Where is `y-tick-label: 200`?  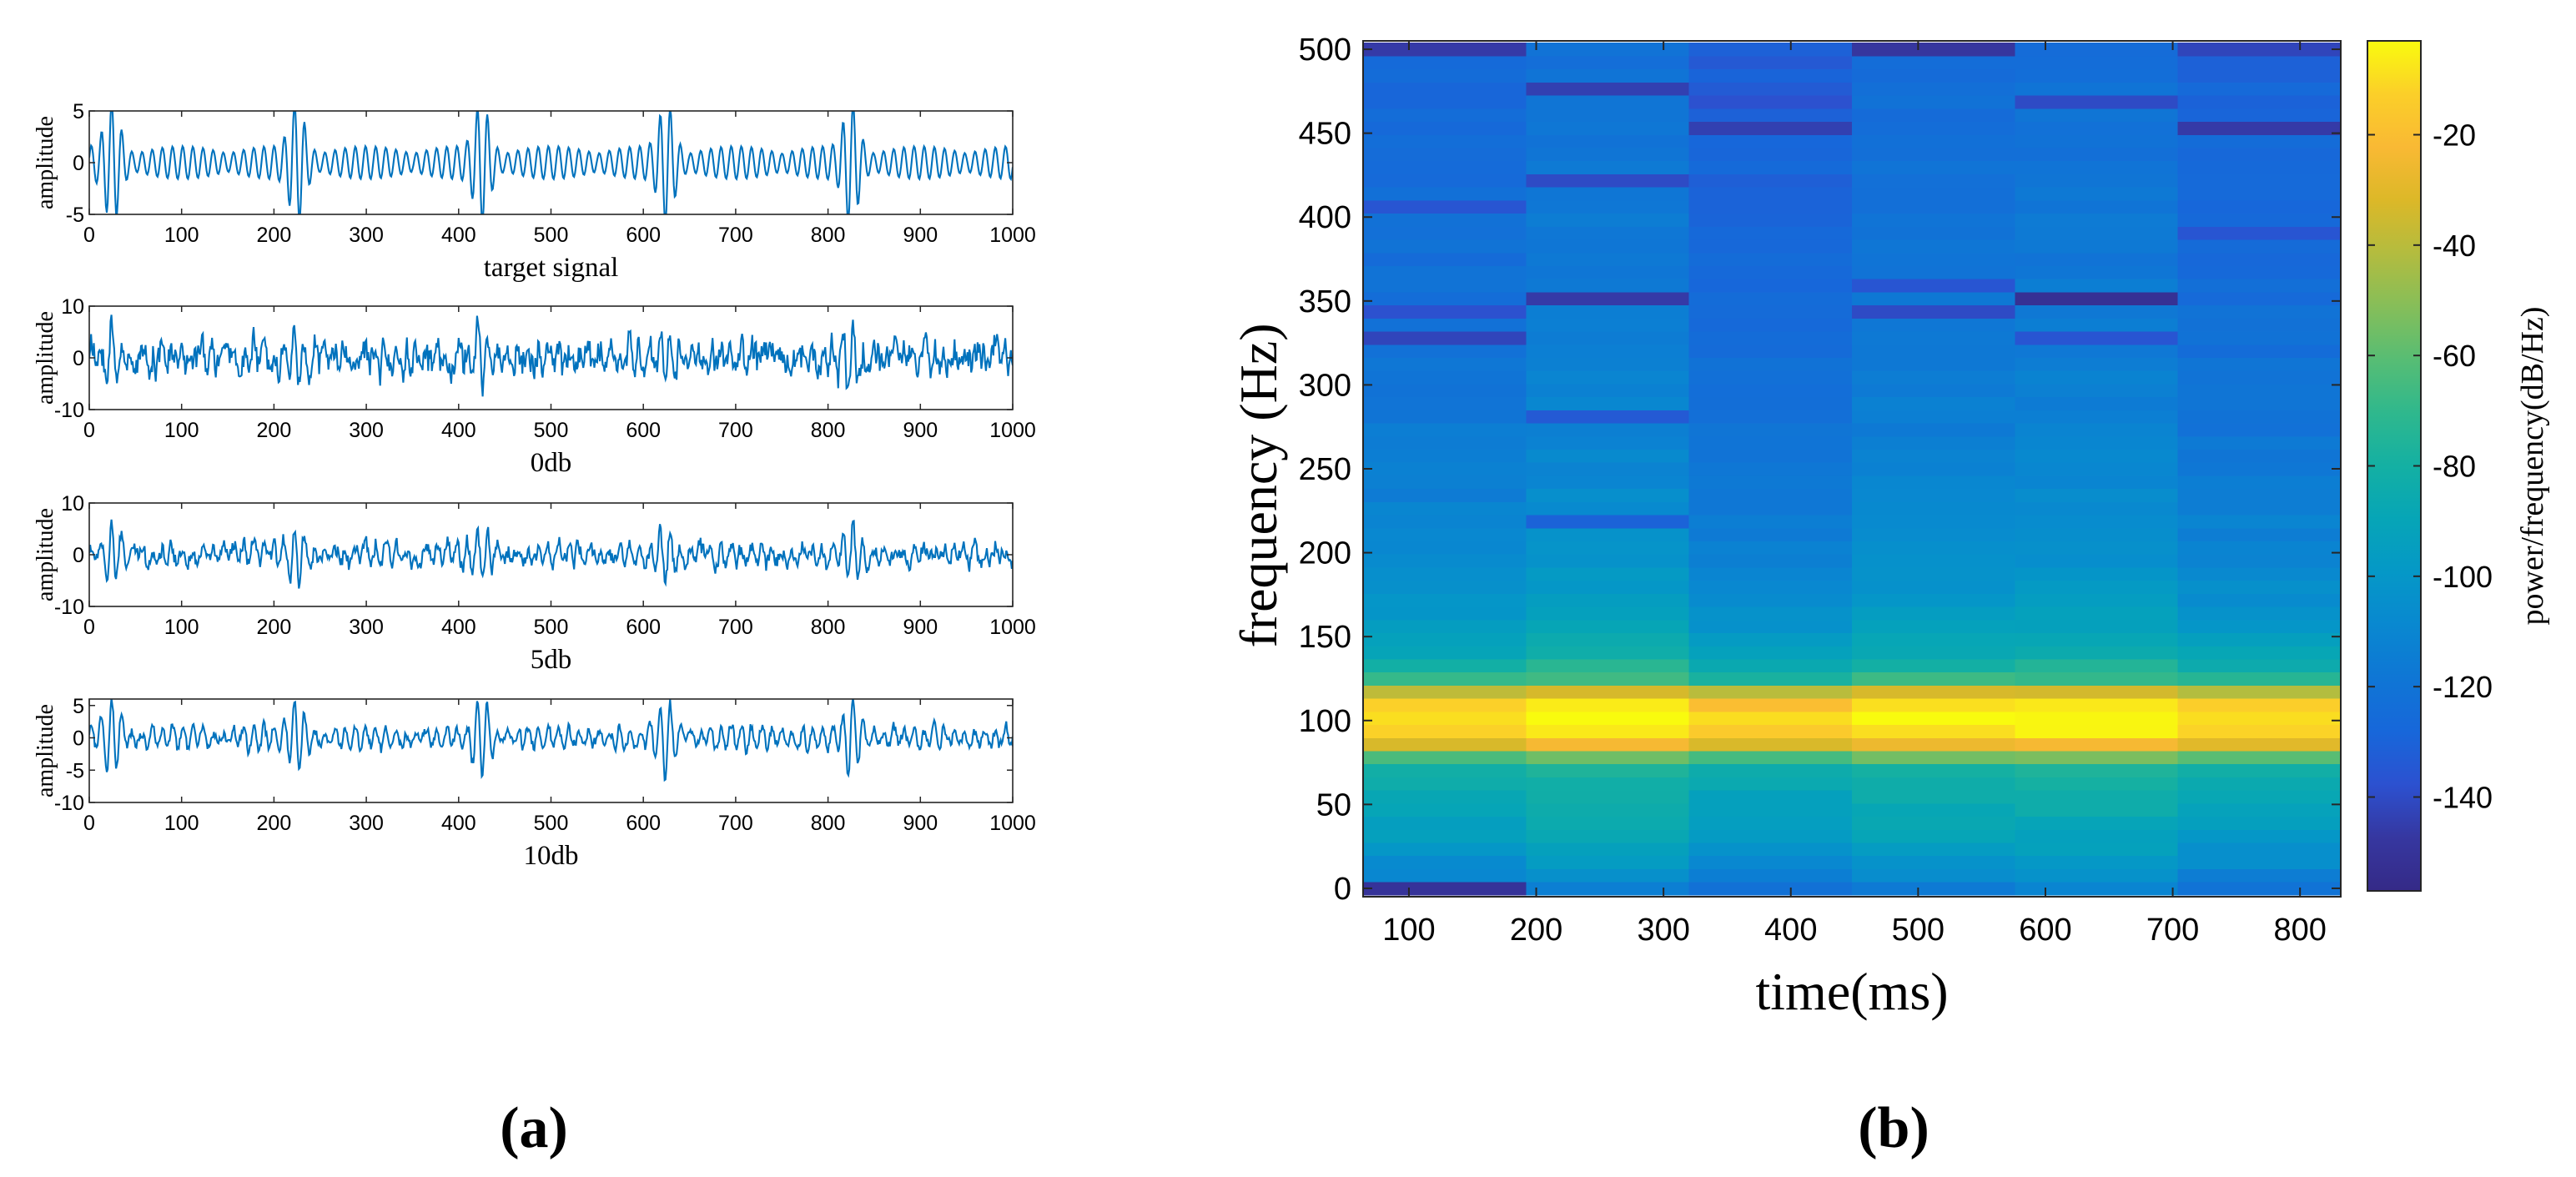 y-tick-label: 200 is located at coordinates (1325, 553).